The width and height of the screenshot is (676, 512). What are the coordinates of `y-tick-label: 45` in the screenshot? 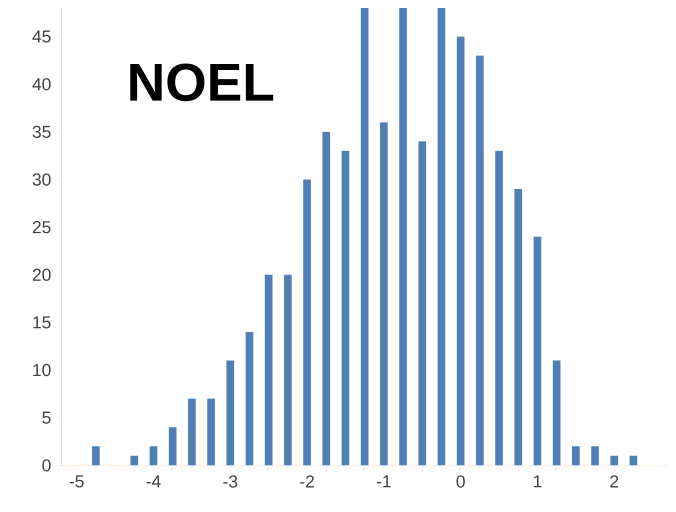 It's located at (41, 36).